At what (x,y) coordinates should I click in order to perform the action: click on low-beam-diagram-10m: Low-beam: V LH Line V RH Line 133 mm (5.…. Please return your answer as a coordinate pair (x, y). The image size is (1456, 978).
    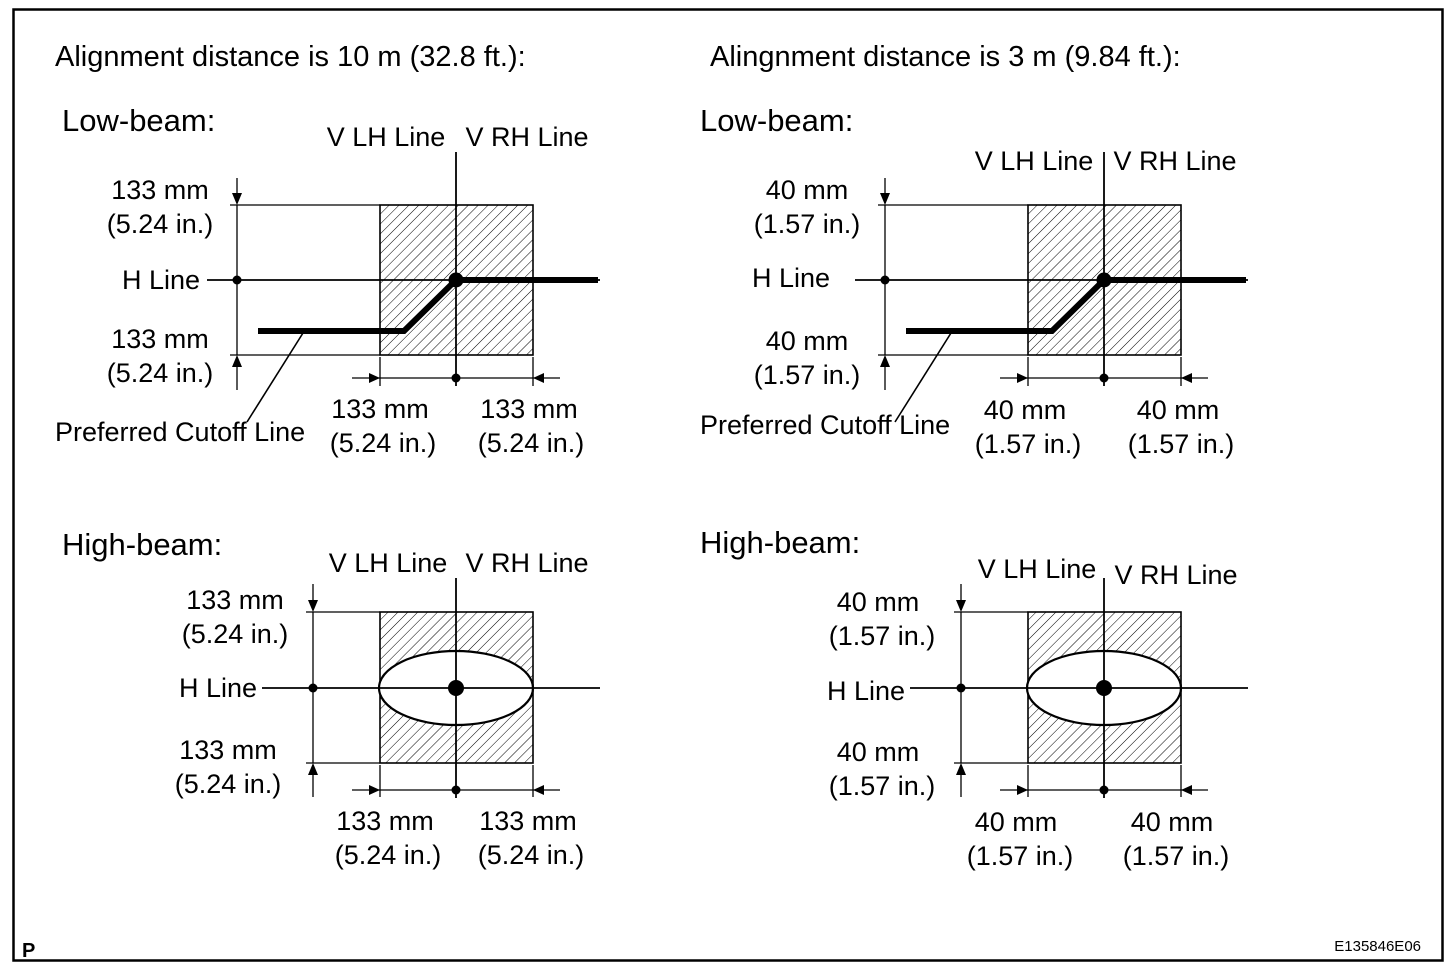
    Looking at the image, I should click on (327, 280).